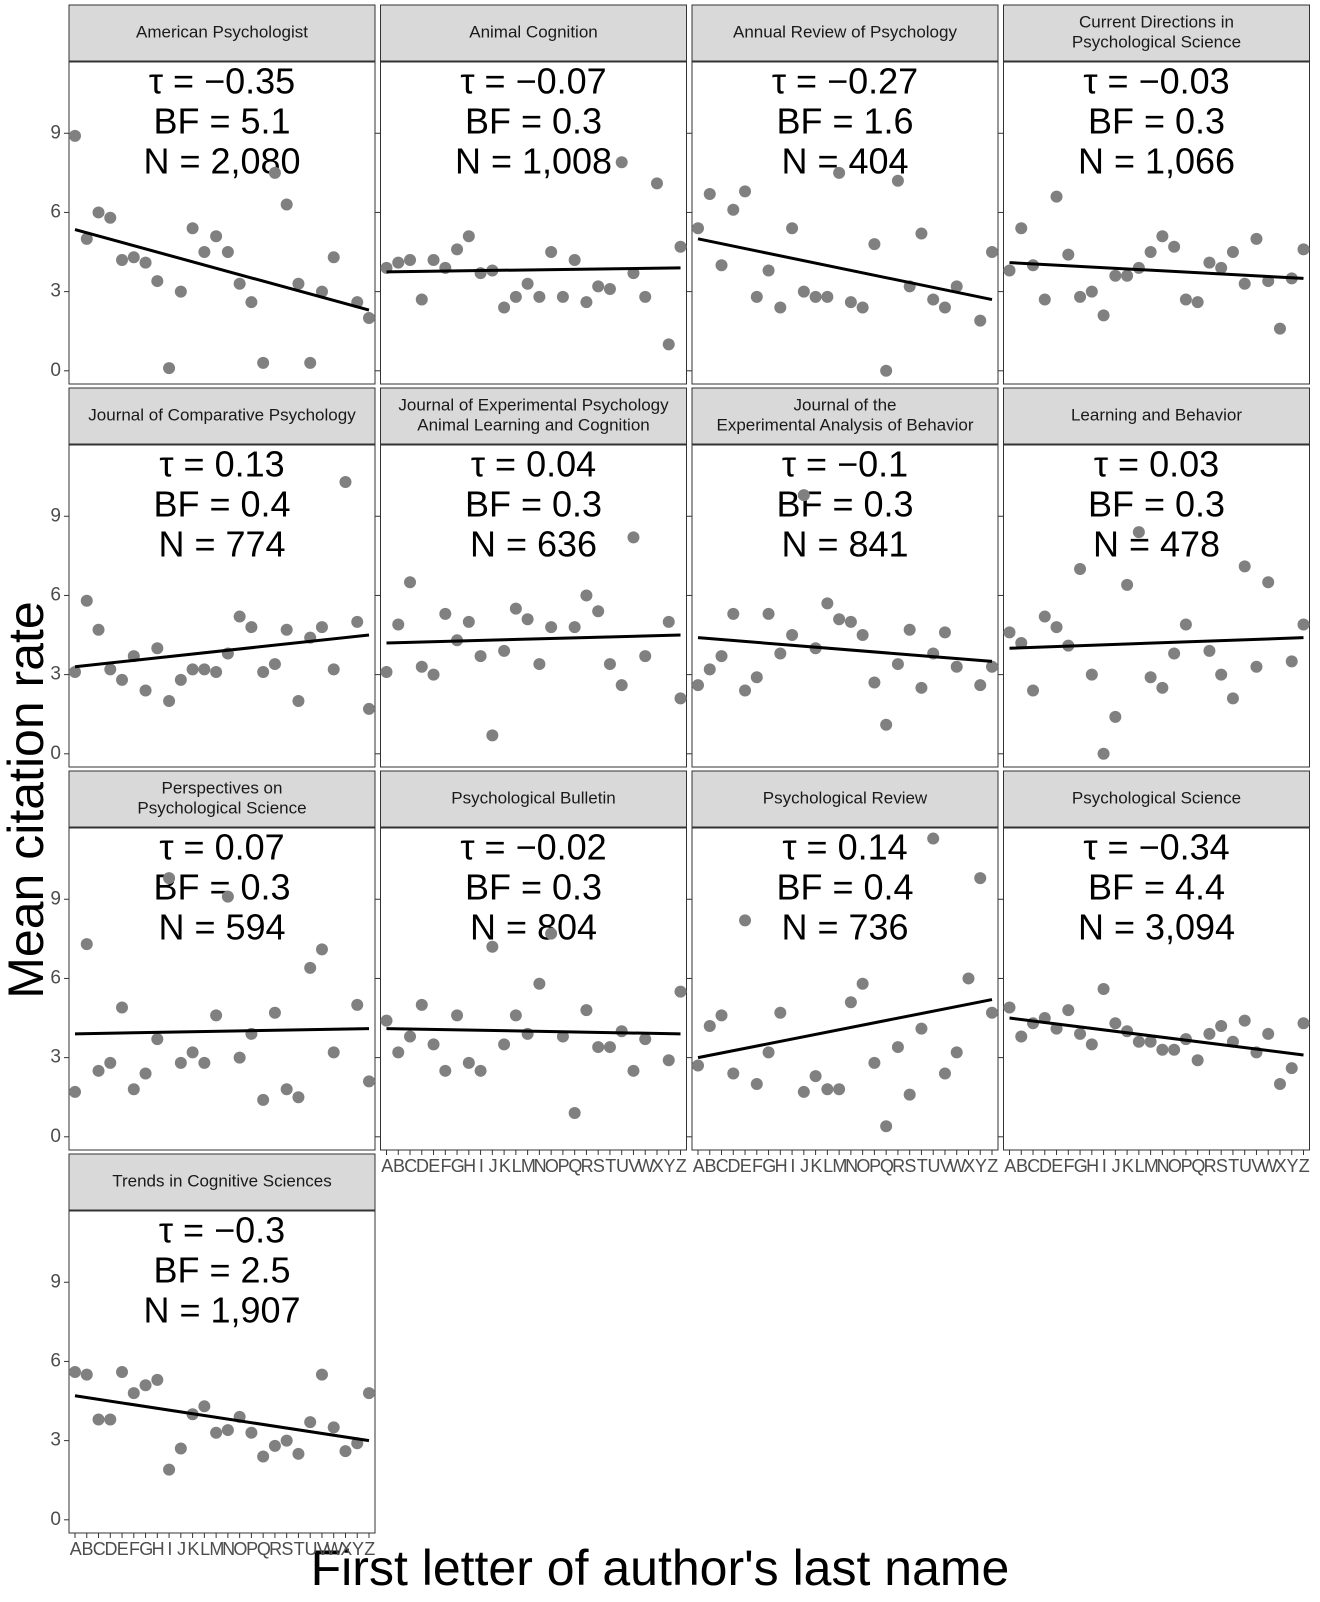 The height and width of the screenshot is (1602, 1320). Describe the element at coordinates (1010, 1166) in the screenshot. I see `x-tick-label: A` at that location.